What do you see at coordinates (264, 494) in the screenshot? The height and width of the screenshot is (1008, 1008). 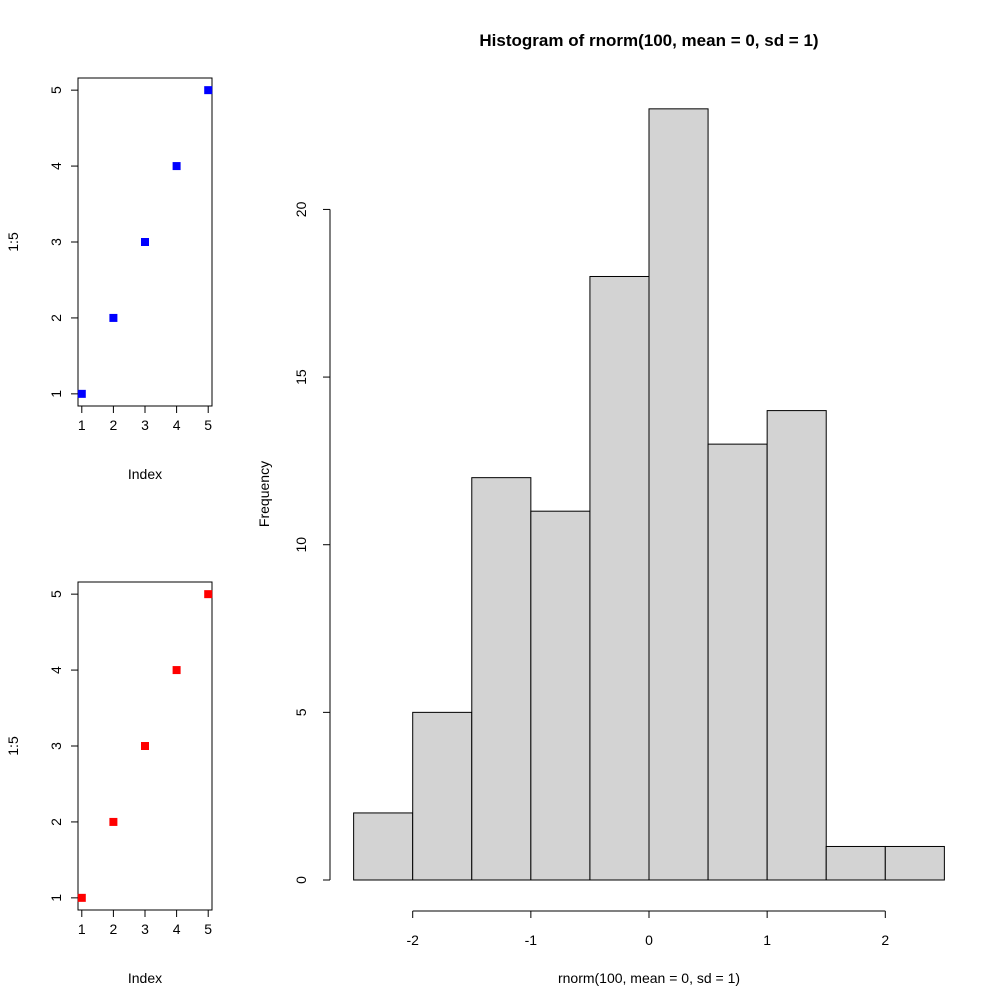 I see `y-axis-label: Frequency` at bounding box center [264, 494].